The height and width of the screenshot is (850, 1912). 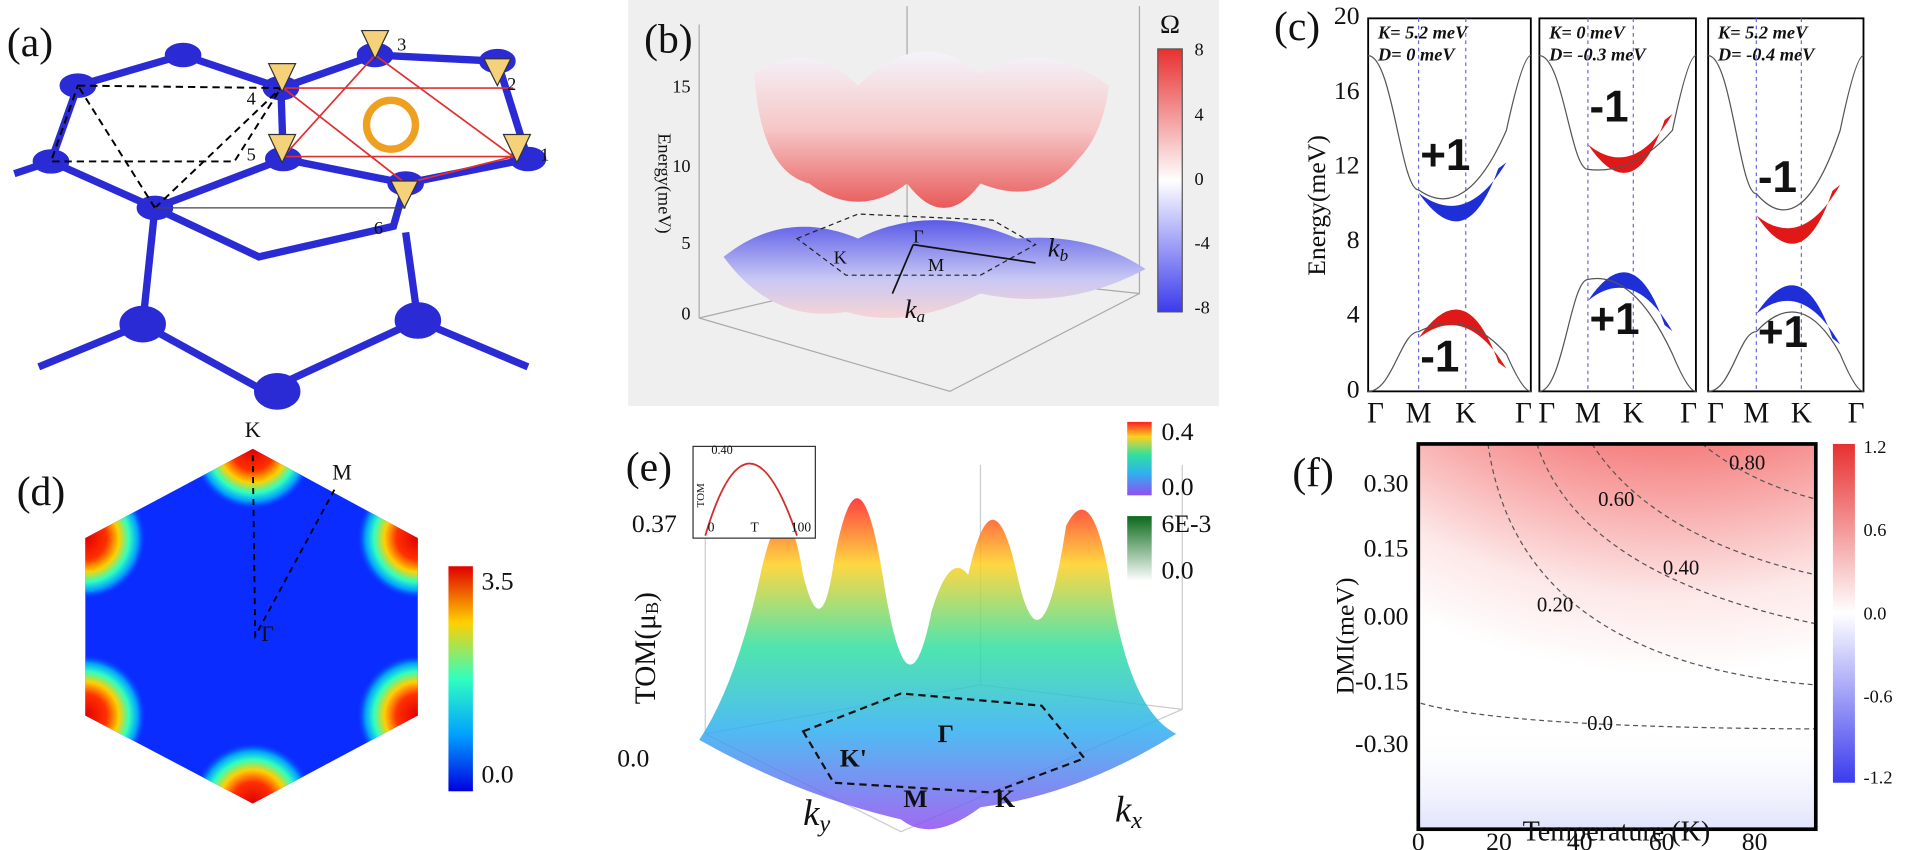 I want to click on point-label: K', so click(x=853, y=758).